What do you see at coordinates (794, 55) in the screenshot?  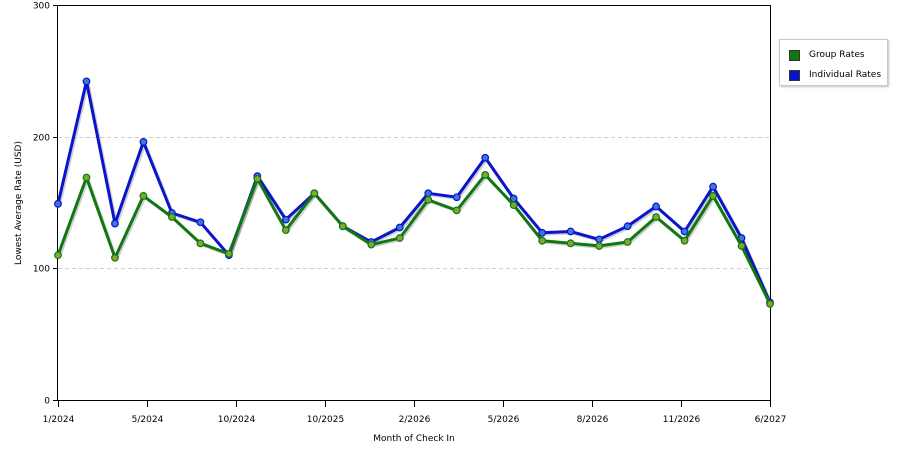 I see `group-rates-swatch` at bounding box center [794, 55].